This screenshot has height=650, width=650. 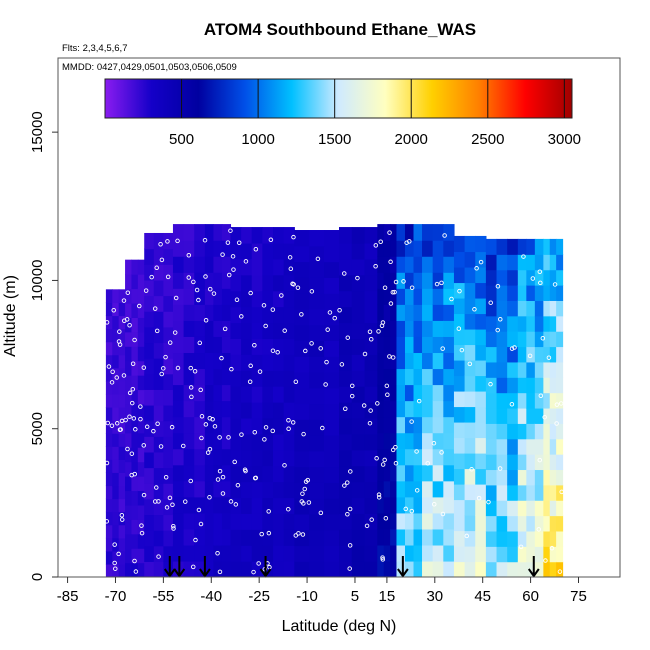 What do you see at coordinates (375, 113) in the screenshot?
I see `colorbar-ticks: 500 1000 1500 2000 2500 3000` at bounding box center [375, 113].